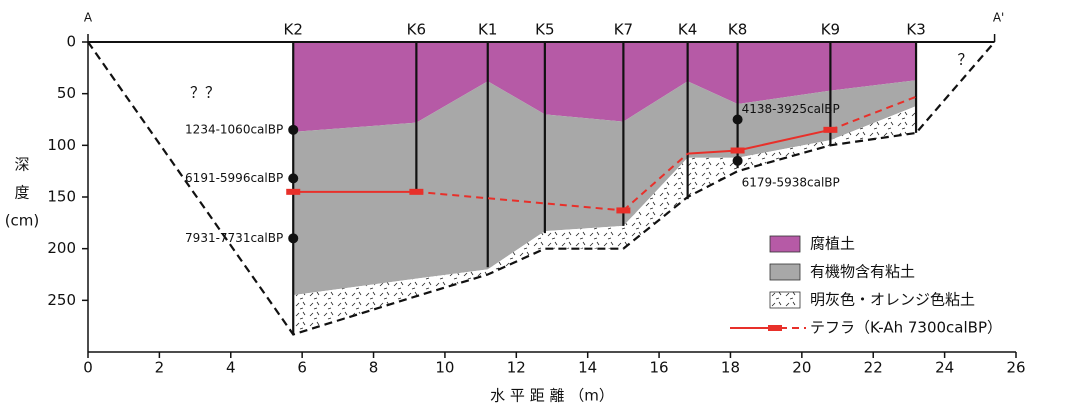  What do you see at coordinates (374, 368) in the screenshot?
I see `x-tick-label: 8` at bounding box center [374, 368].